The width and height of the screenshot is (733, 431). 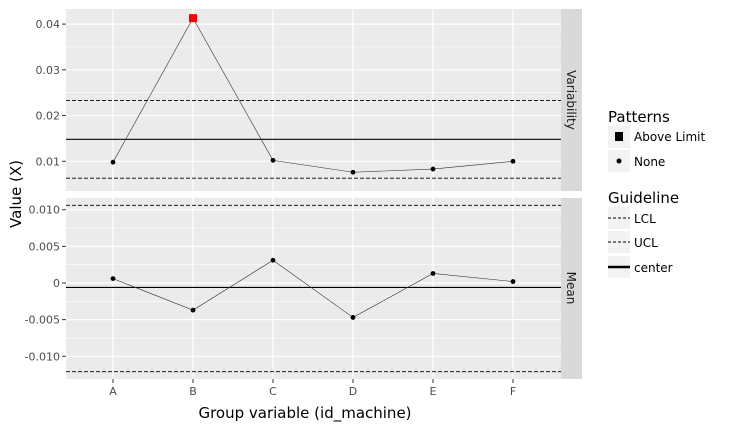 I want to click on strip-label-mean: Mean, so click(x=571, y=288).